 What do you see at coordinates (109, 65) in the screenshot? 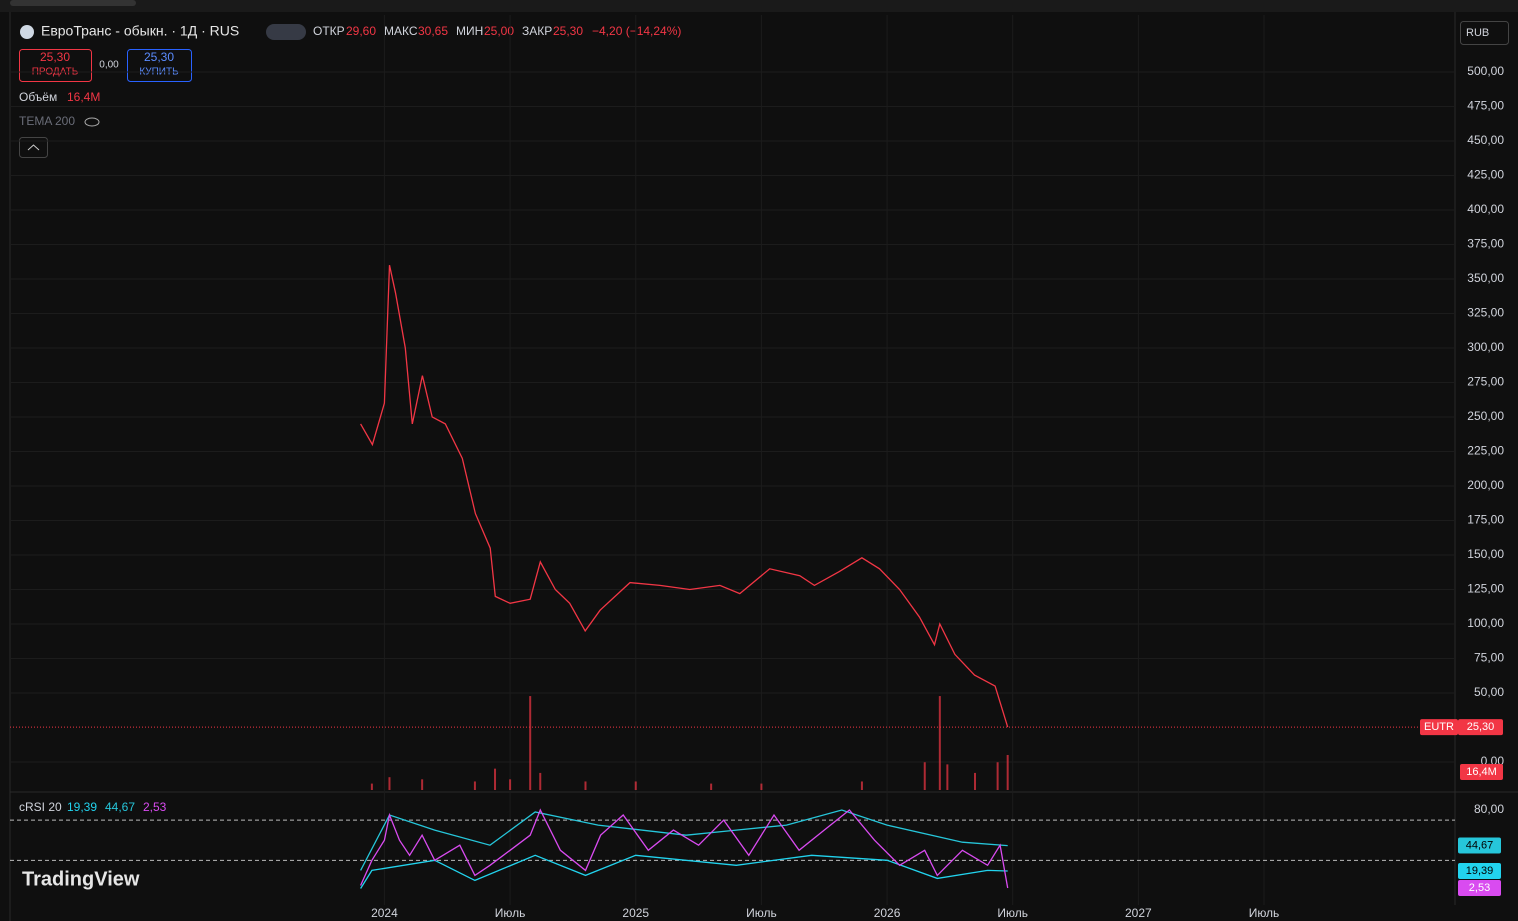
I see `spread: 0,00` at bounding box center [109, 65].